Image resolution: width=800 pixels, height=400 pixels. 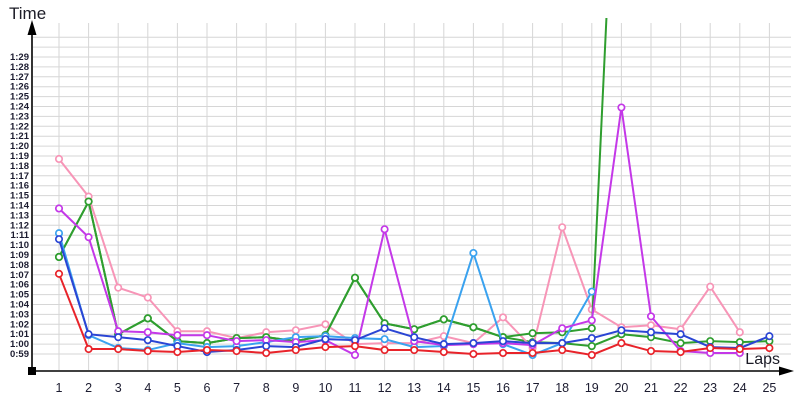 I want to click on x-tick-label: 20, so click(x=621, y=388).